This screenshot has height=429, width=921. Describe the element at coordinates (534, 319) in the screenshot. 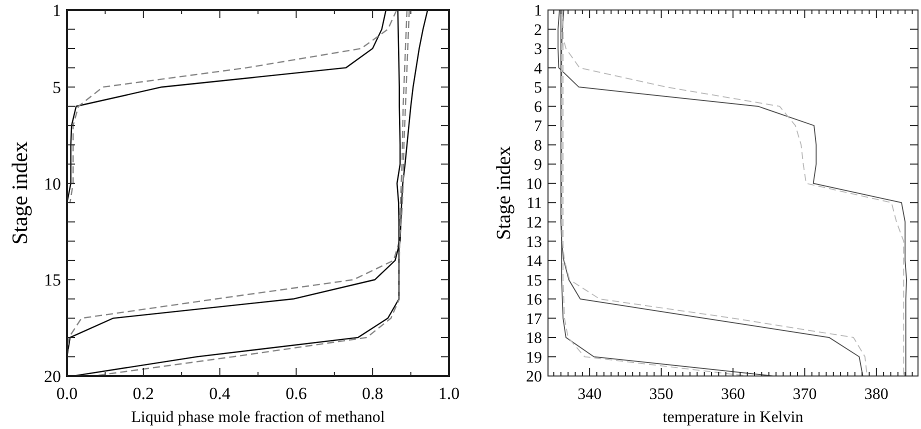

I see `y-tick-label: 17` at that location.